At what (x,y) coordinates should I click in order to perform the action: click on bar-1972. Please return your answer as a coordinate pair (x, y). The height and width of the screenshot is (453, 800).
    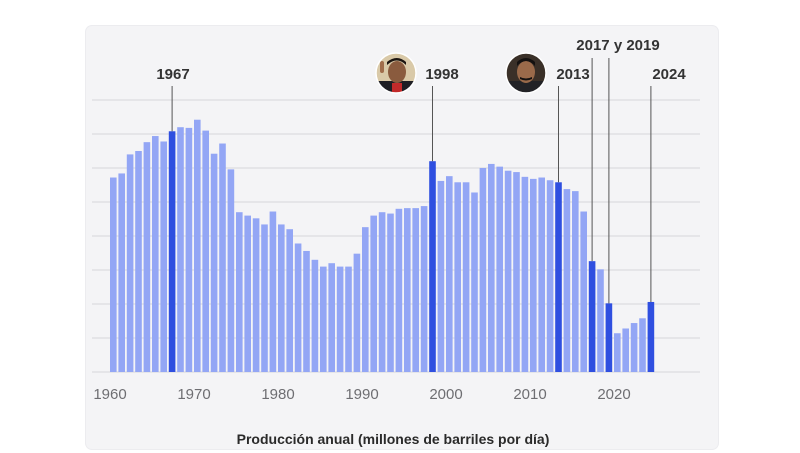
    Looking at the image, I should click on (214, 262).